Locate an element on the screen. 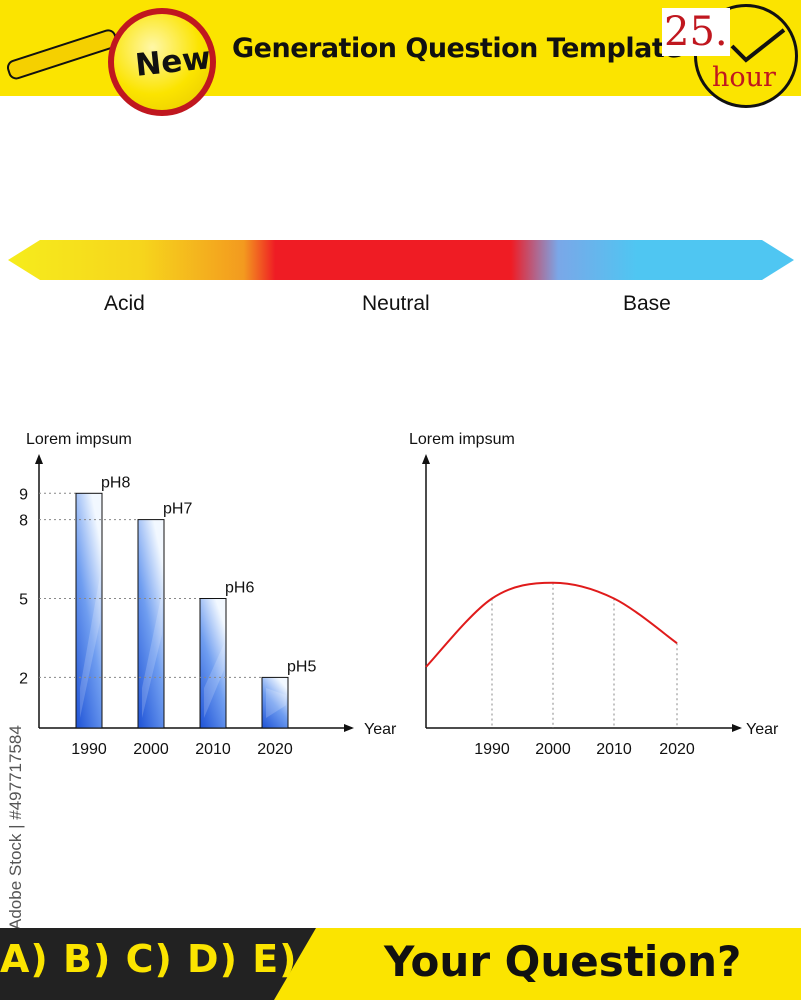  page-title: Generation Question Template is located at coordinates (457, 48).